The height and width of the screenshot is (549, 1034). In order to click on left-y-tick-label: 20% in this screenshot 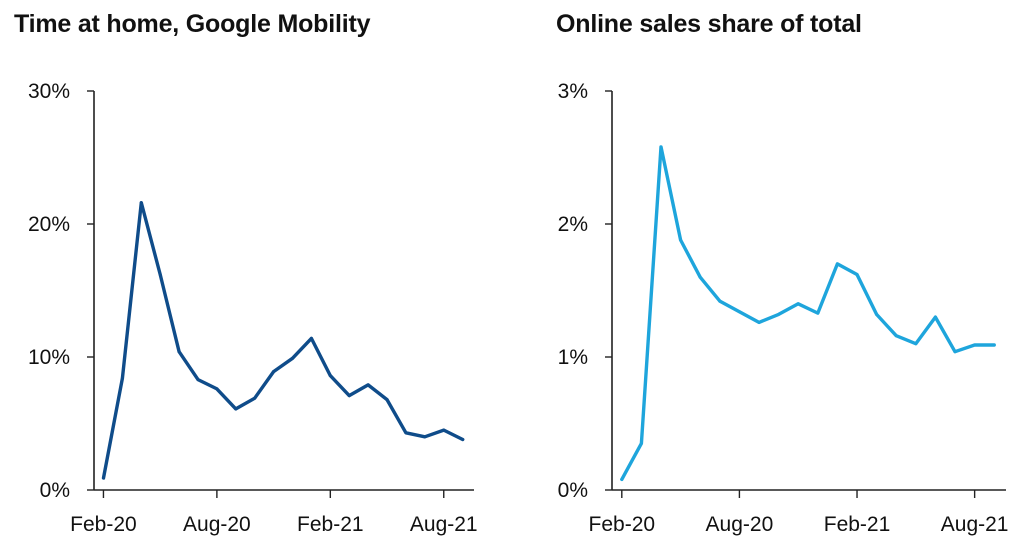, I will do `click(49, 224)`.